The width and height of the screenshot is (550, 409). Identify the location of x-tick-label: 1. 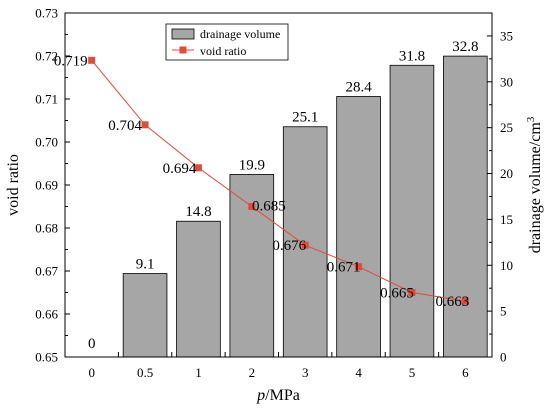
(198, 372).